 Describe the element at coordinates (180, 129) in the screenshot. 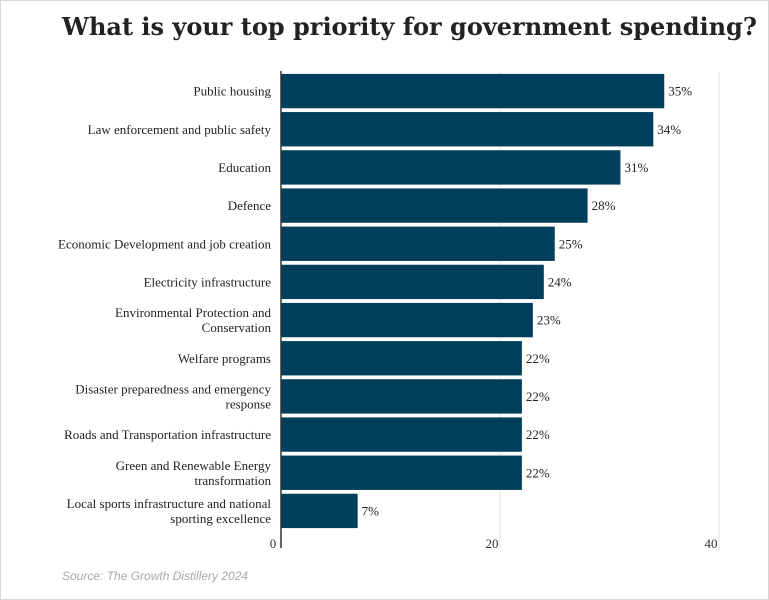

I see `category-label: Law enforcement and public safety` at that location.